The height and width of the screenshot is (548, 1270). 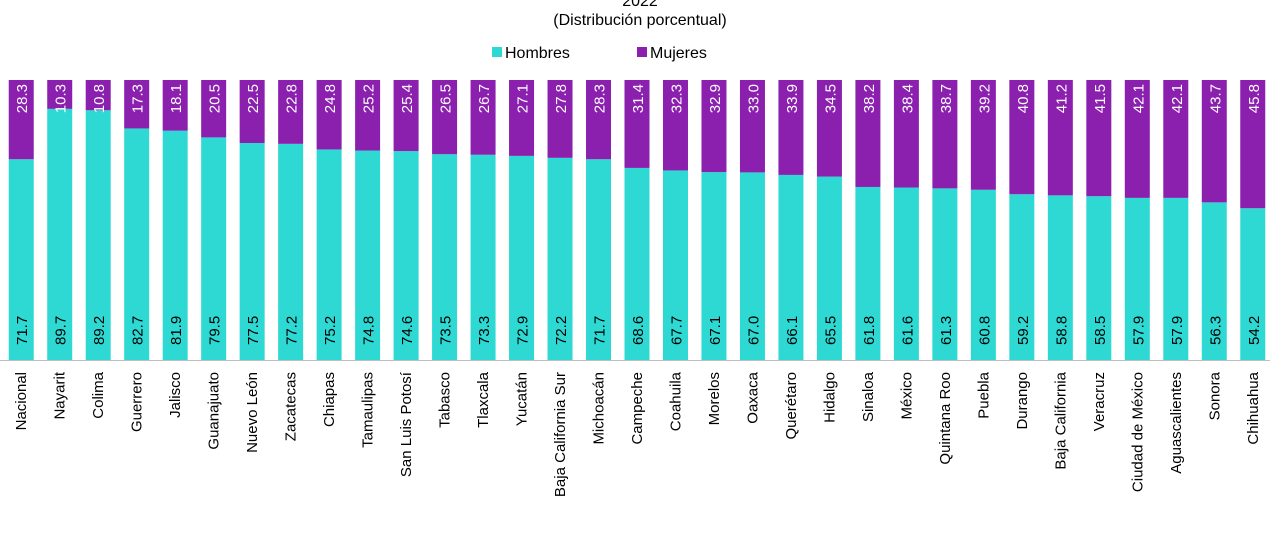 I want to click on x-tick-label: Nuevo León, so click(x=252, y=412).